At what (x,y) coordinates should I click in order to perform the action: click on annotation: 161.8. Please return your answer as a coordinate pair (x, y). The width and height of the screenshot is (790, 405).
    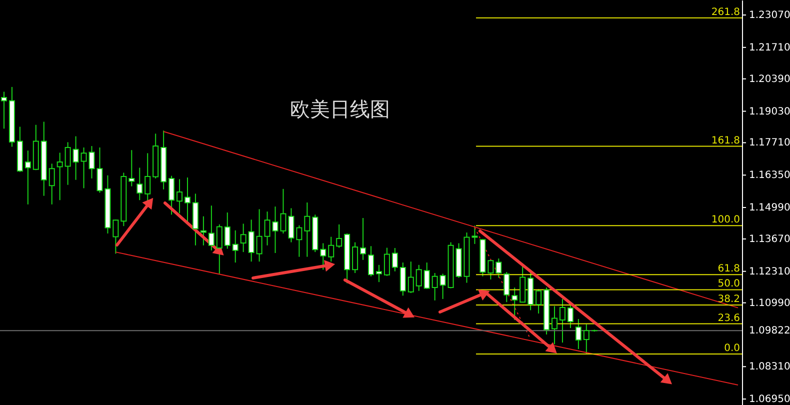
    Looking at the image, I should click on (725, 140).